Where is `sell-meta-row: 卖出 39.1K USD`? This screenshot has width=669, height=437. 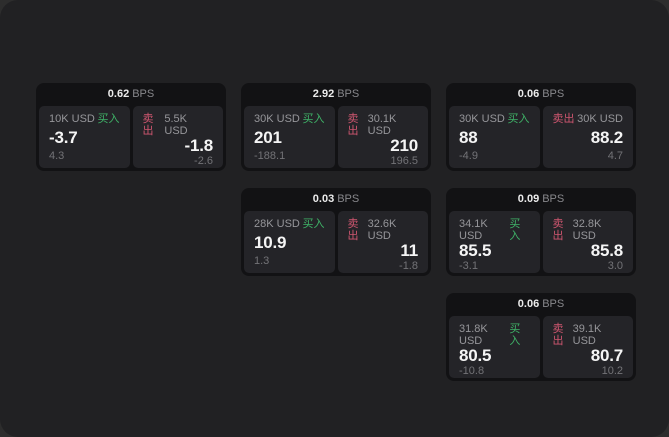 sell-meta-row: 卖出 39.1K USD is located at coordinates (588, 335).